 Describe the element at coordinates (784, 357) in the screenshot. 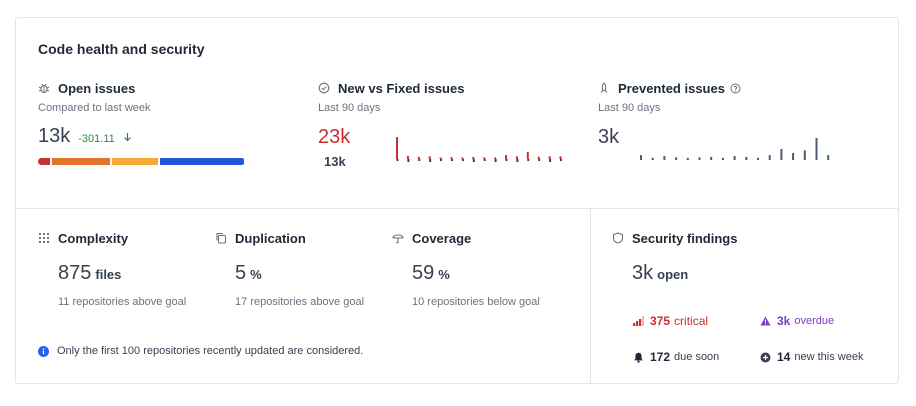

I see `new-week-count: 14` at that location.